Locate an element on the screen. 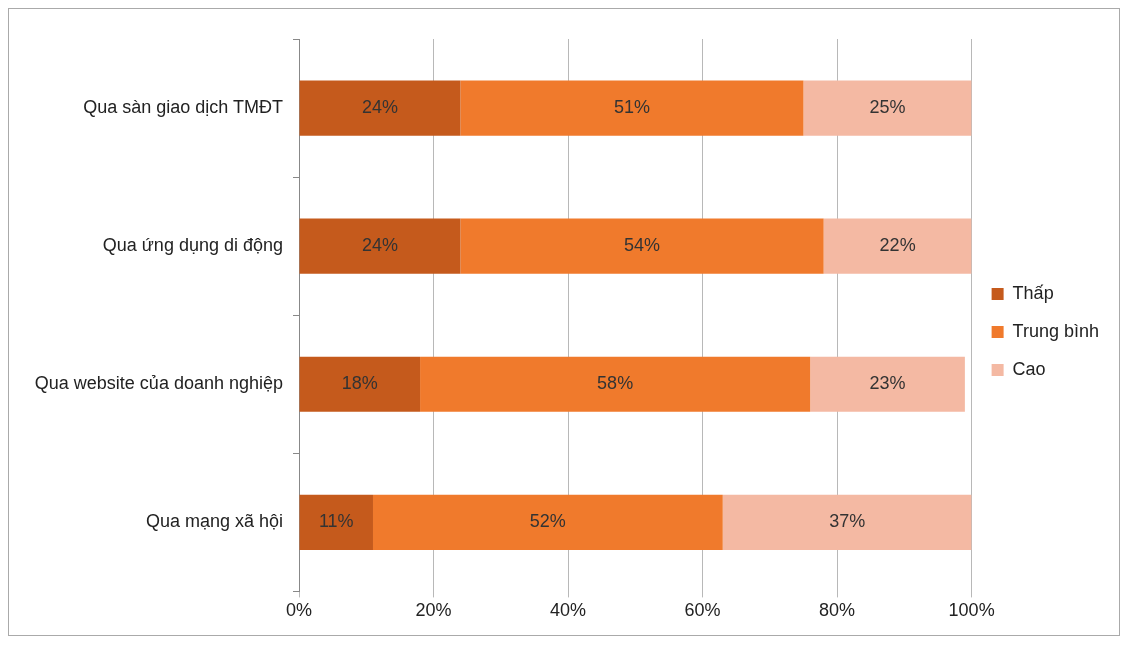 This screenshot has height=646, width=1130. data-label: 54% is located at coordinates (642, 245).